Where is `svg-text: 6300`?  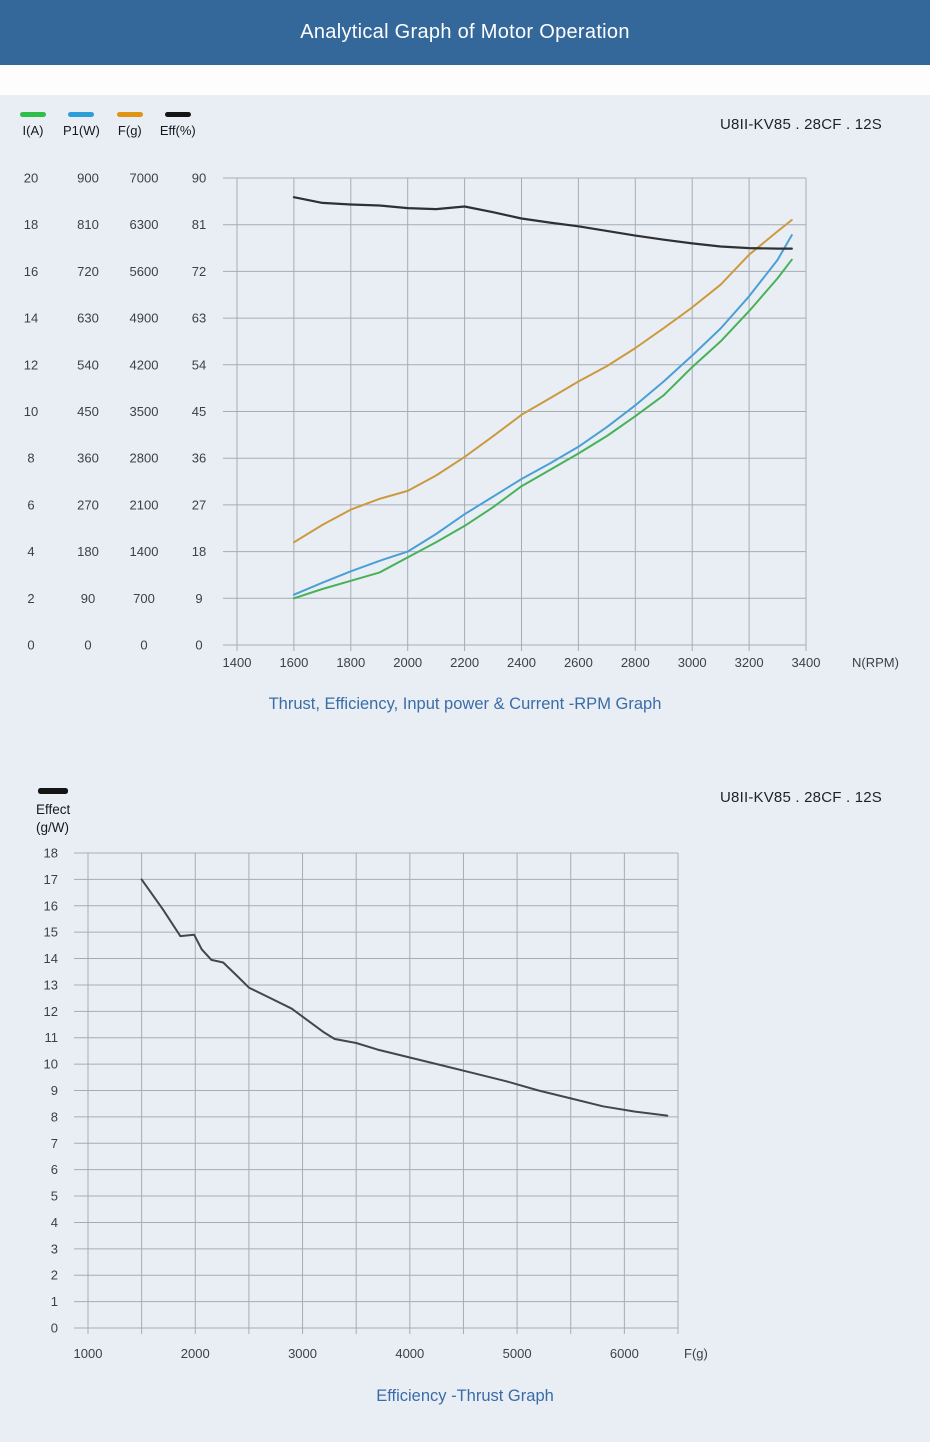
svg-text: 6300 is located at coordinates (144, 224).